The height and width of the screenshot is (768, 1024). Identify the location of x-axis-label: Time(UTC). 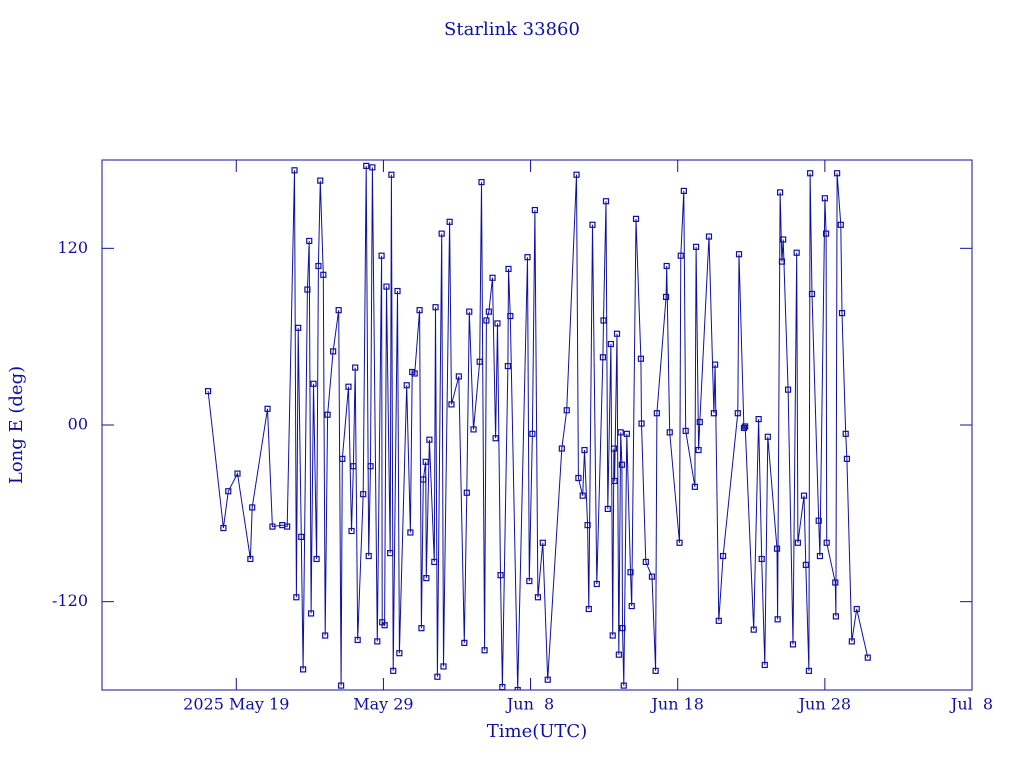
(537, 731).